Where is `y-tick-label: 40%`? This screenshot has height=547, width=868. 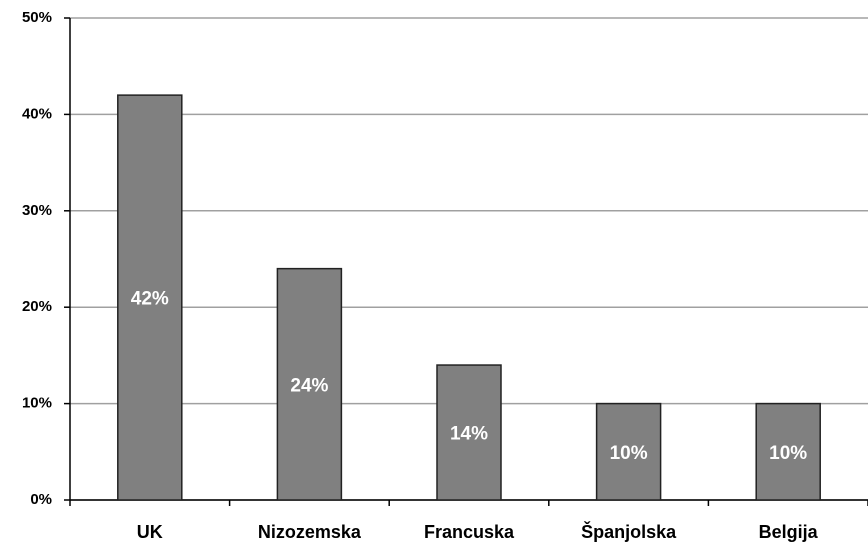 y-tick-label: 40% is located at coordinates (37, 113).